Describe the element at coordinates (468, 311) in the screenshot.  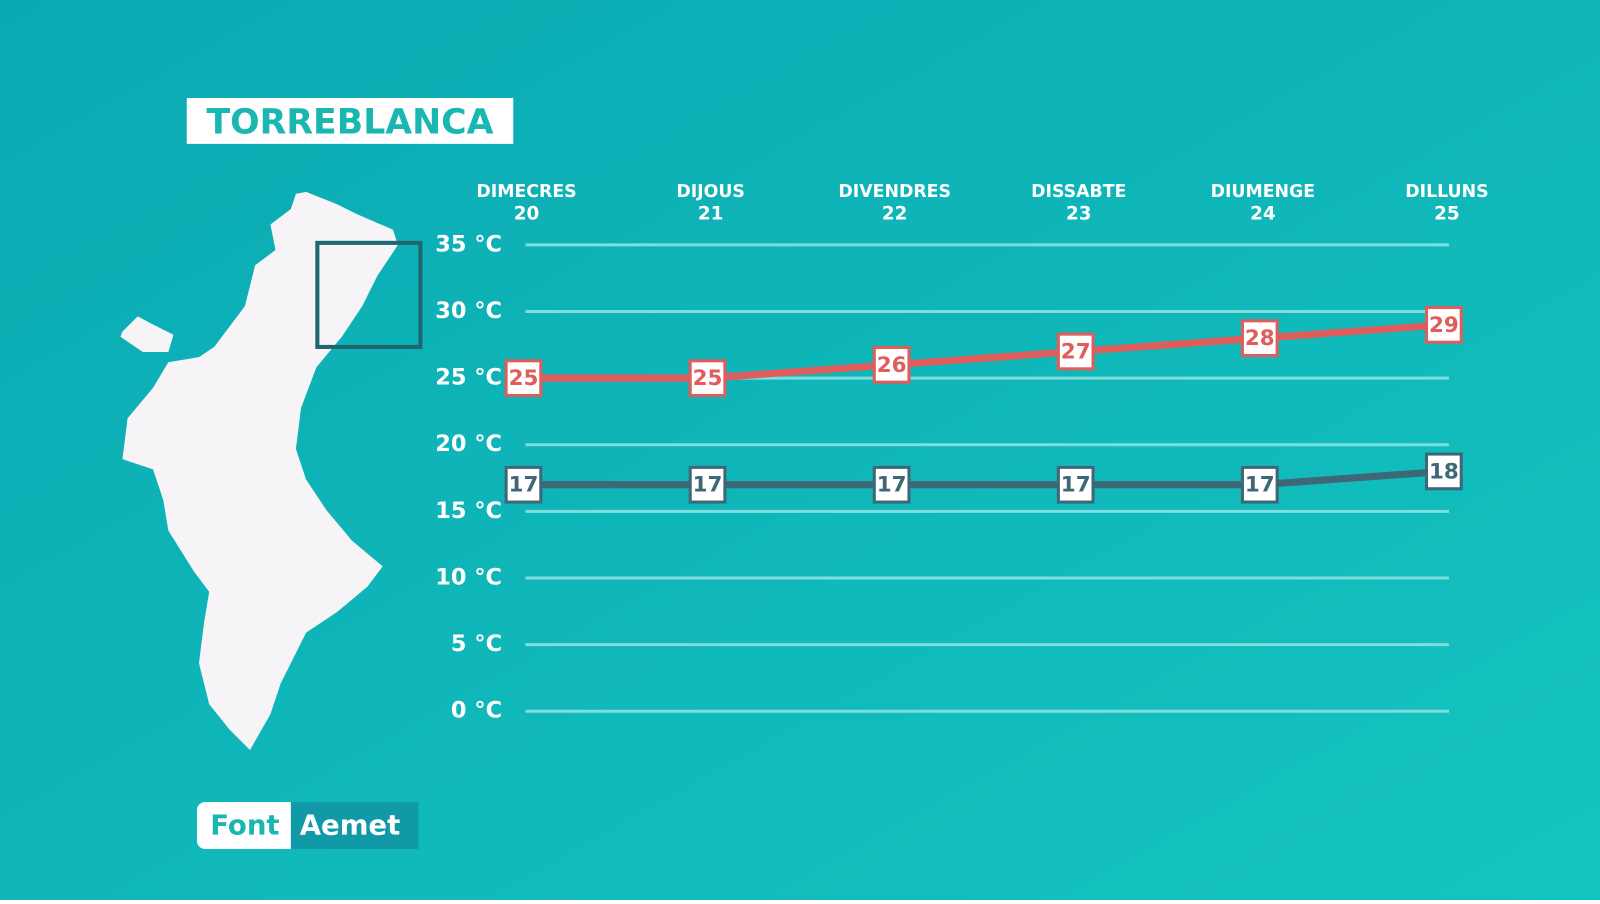
I see `y-tick-label: 30 °C` at that location.